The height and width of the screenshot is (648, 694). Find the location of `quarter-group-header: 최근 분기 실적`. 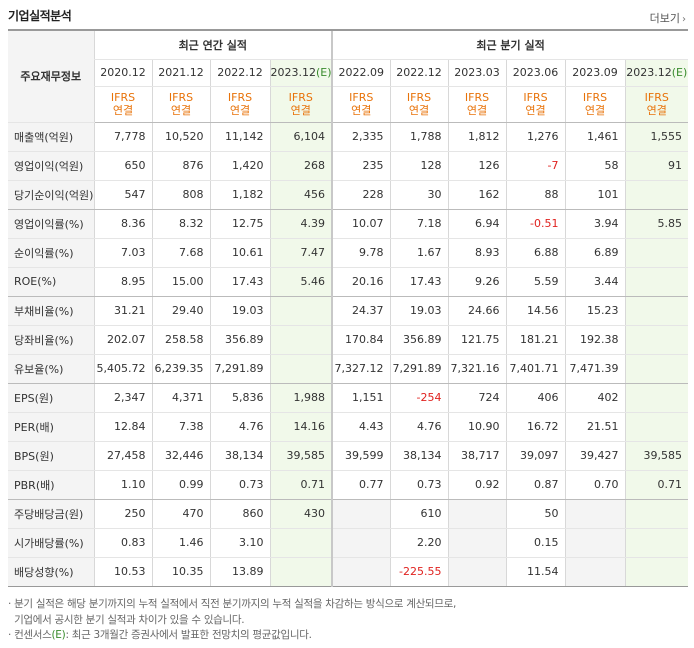

quarter-group-header: 최근 분기 실적 is located at coordinates (510, 44).